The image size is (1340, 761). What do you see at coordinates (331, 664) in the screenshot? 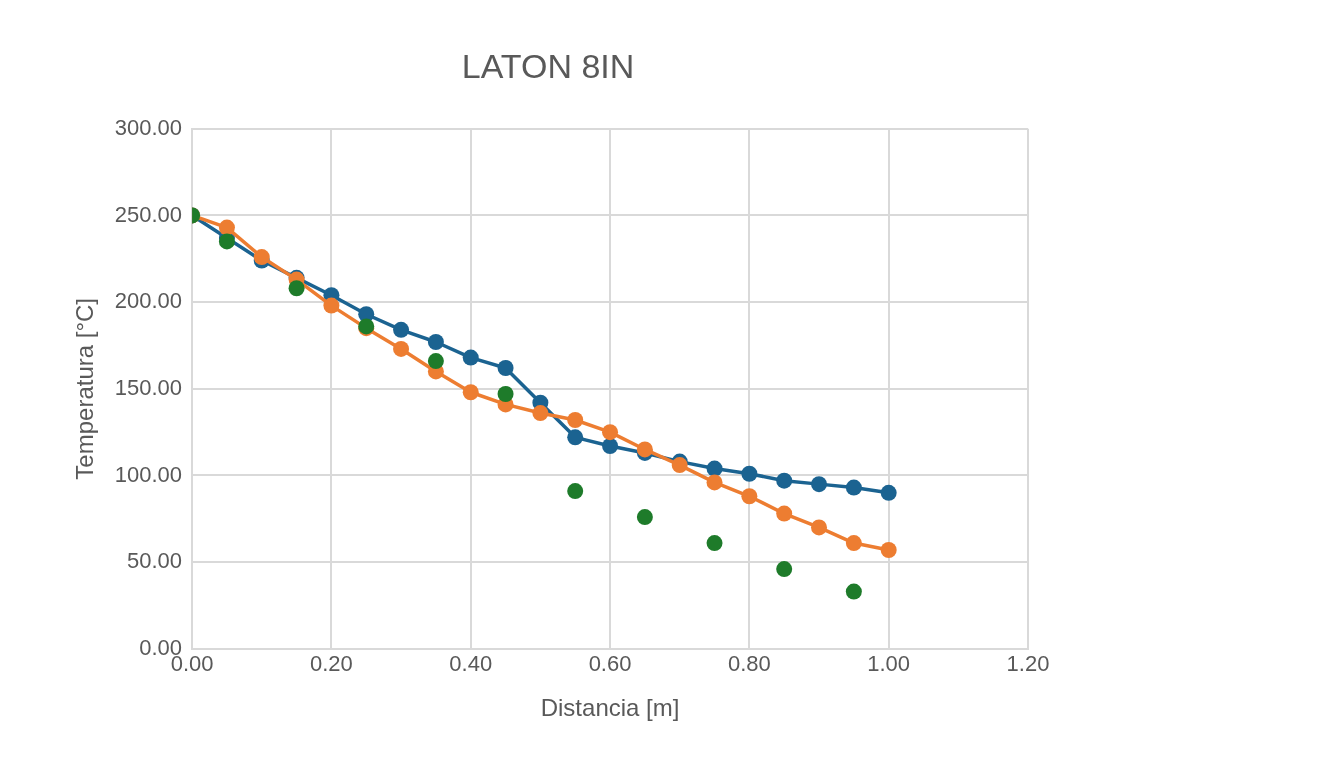
I see `x-tick-label: 0.20` at bounding box center [331, 664].